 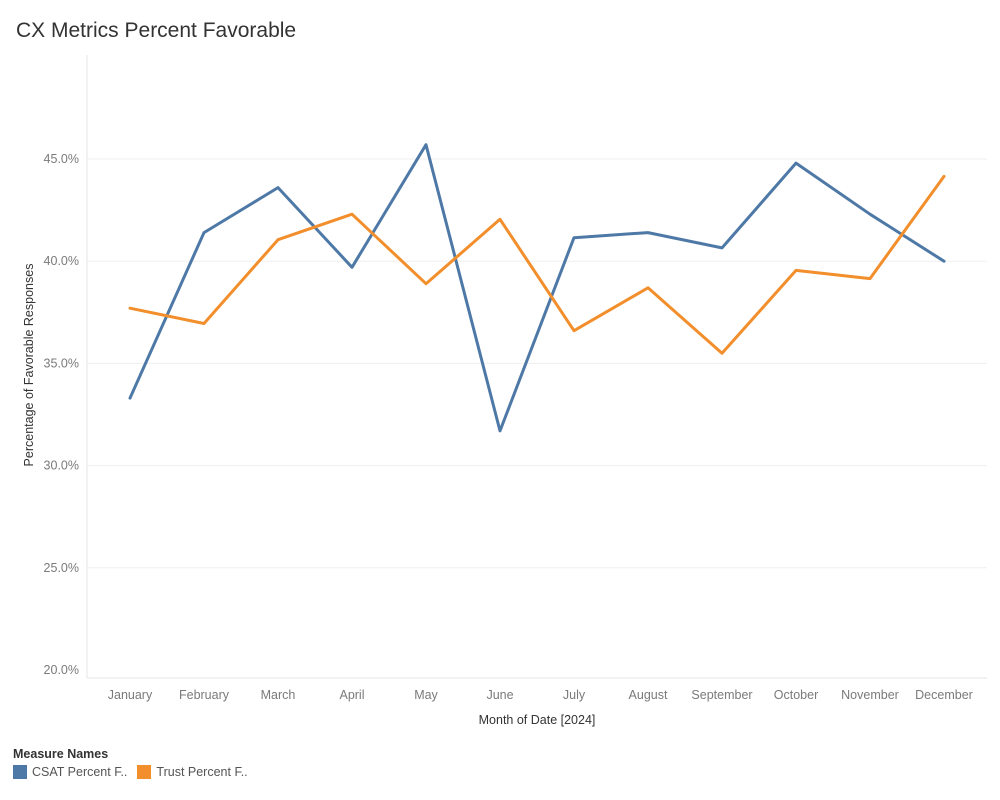 What do you see at coordinates (796, 695) in the screenshot?
I see `x-tick-label: October` at bounding box center [796, 695].